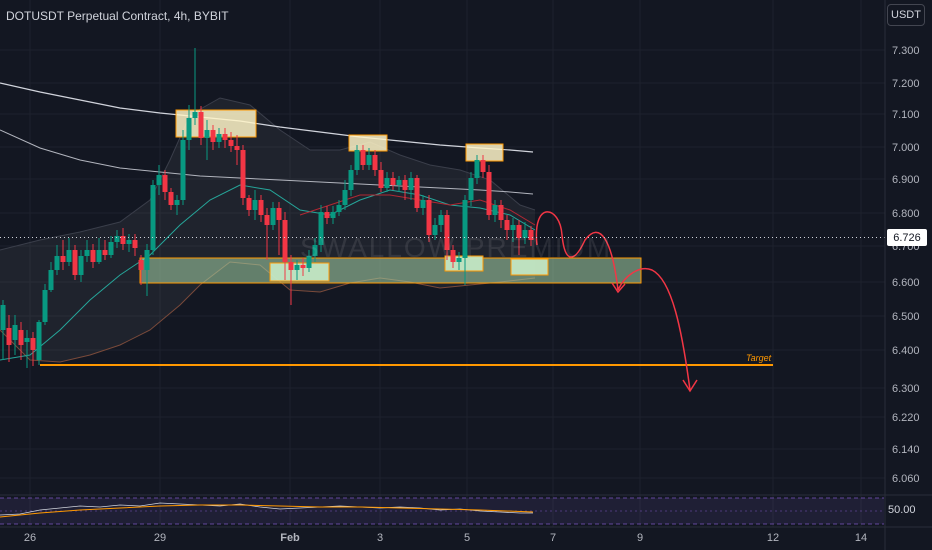  Describe the element at coordinates (456, 247) in the screenshot. I see `watermark: SWALLOW PREMIUM` at that location.